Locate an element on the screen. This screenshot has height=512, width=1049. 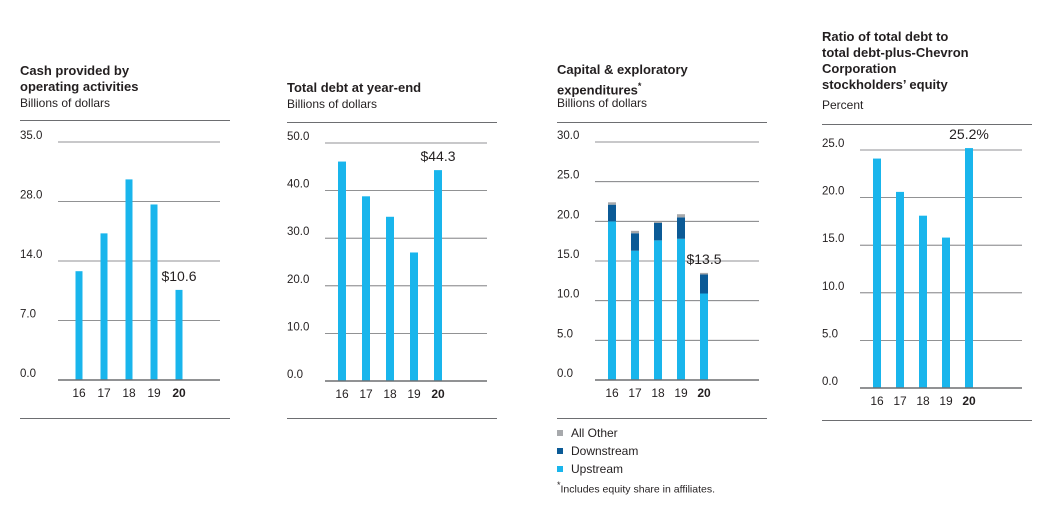
legend-label: Downstream is located at coordinates (605, 451).